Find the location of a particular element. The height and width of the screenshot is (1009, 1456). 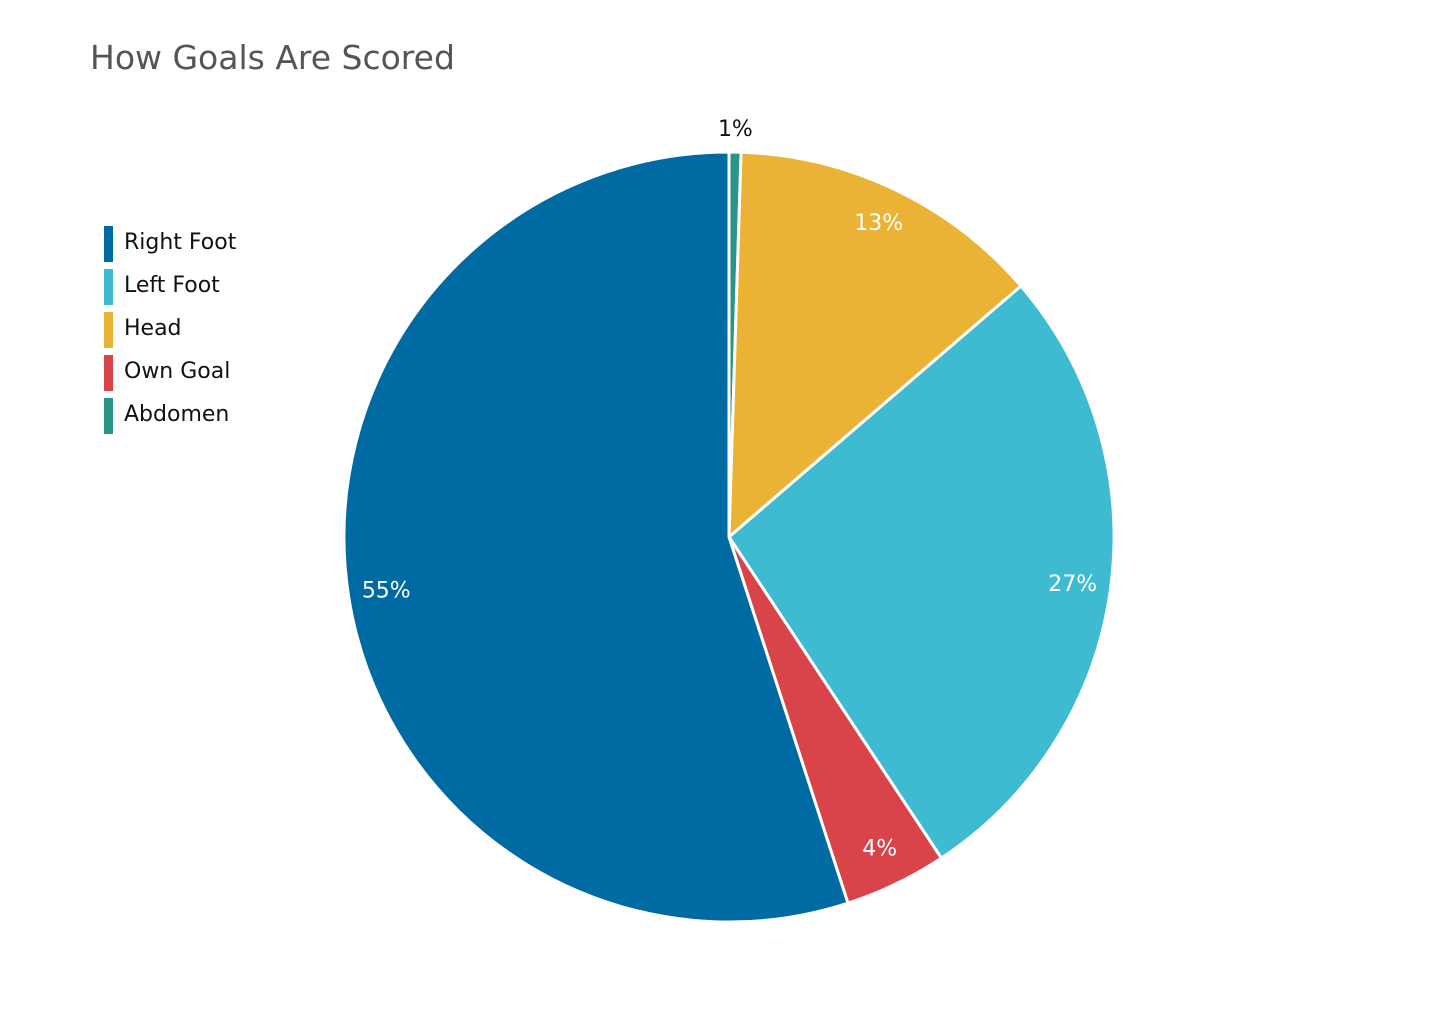

legend-item-left-foot: Left Foot is located at coordinates (214, 286).